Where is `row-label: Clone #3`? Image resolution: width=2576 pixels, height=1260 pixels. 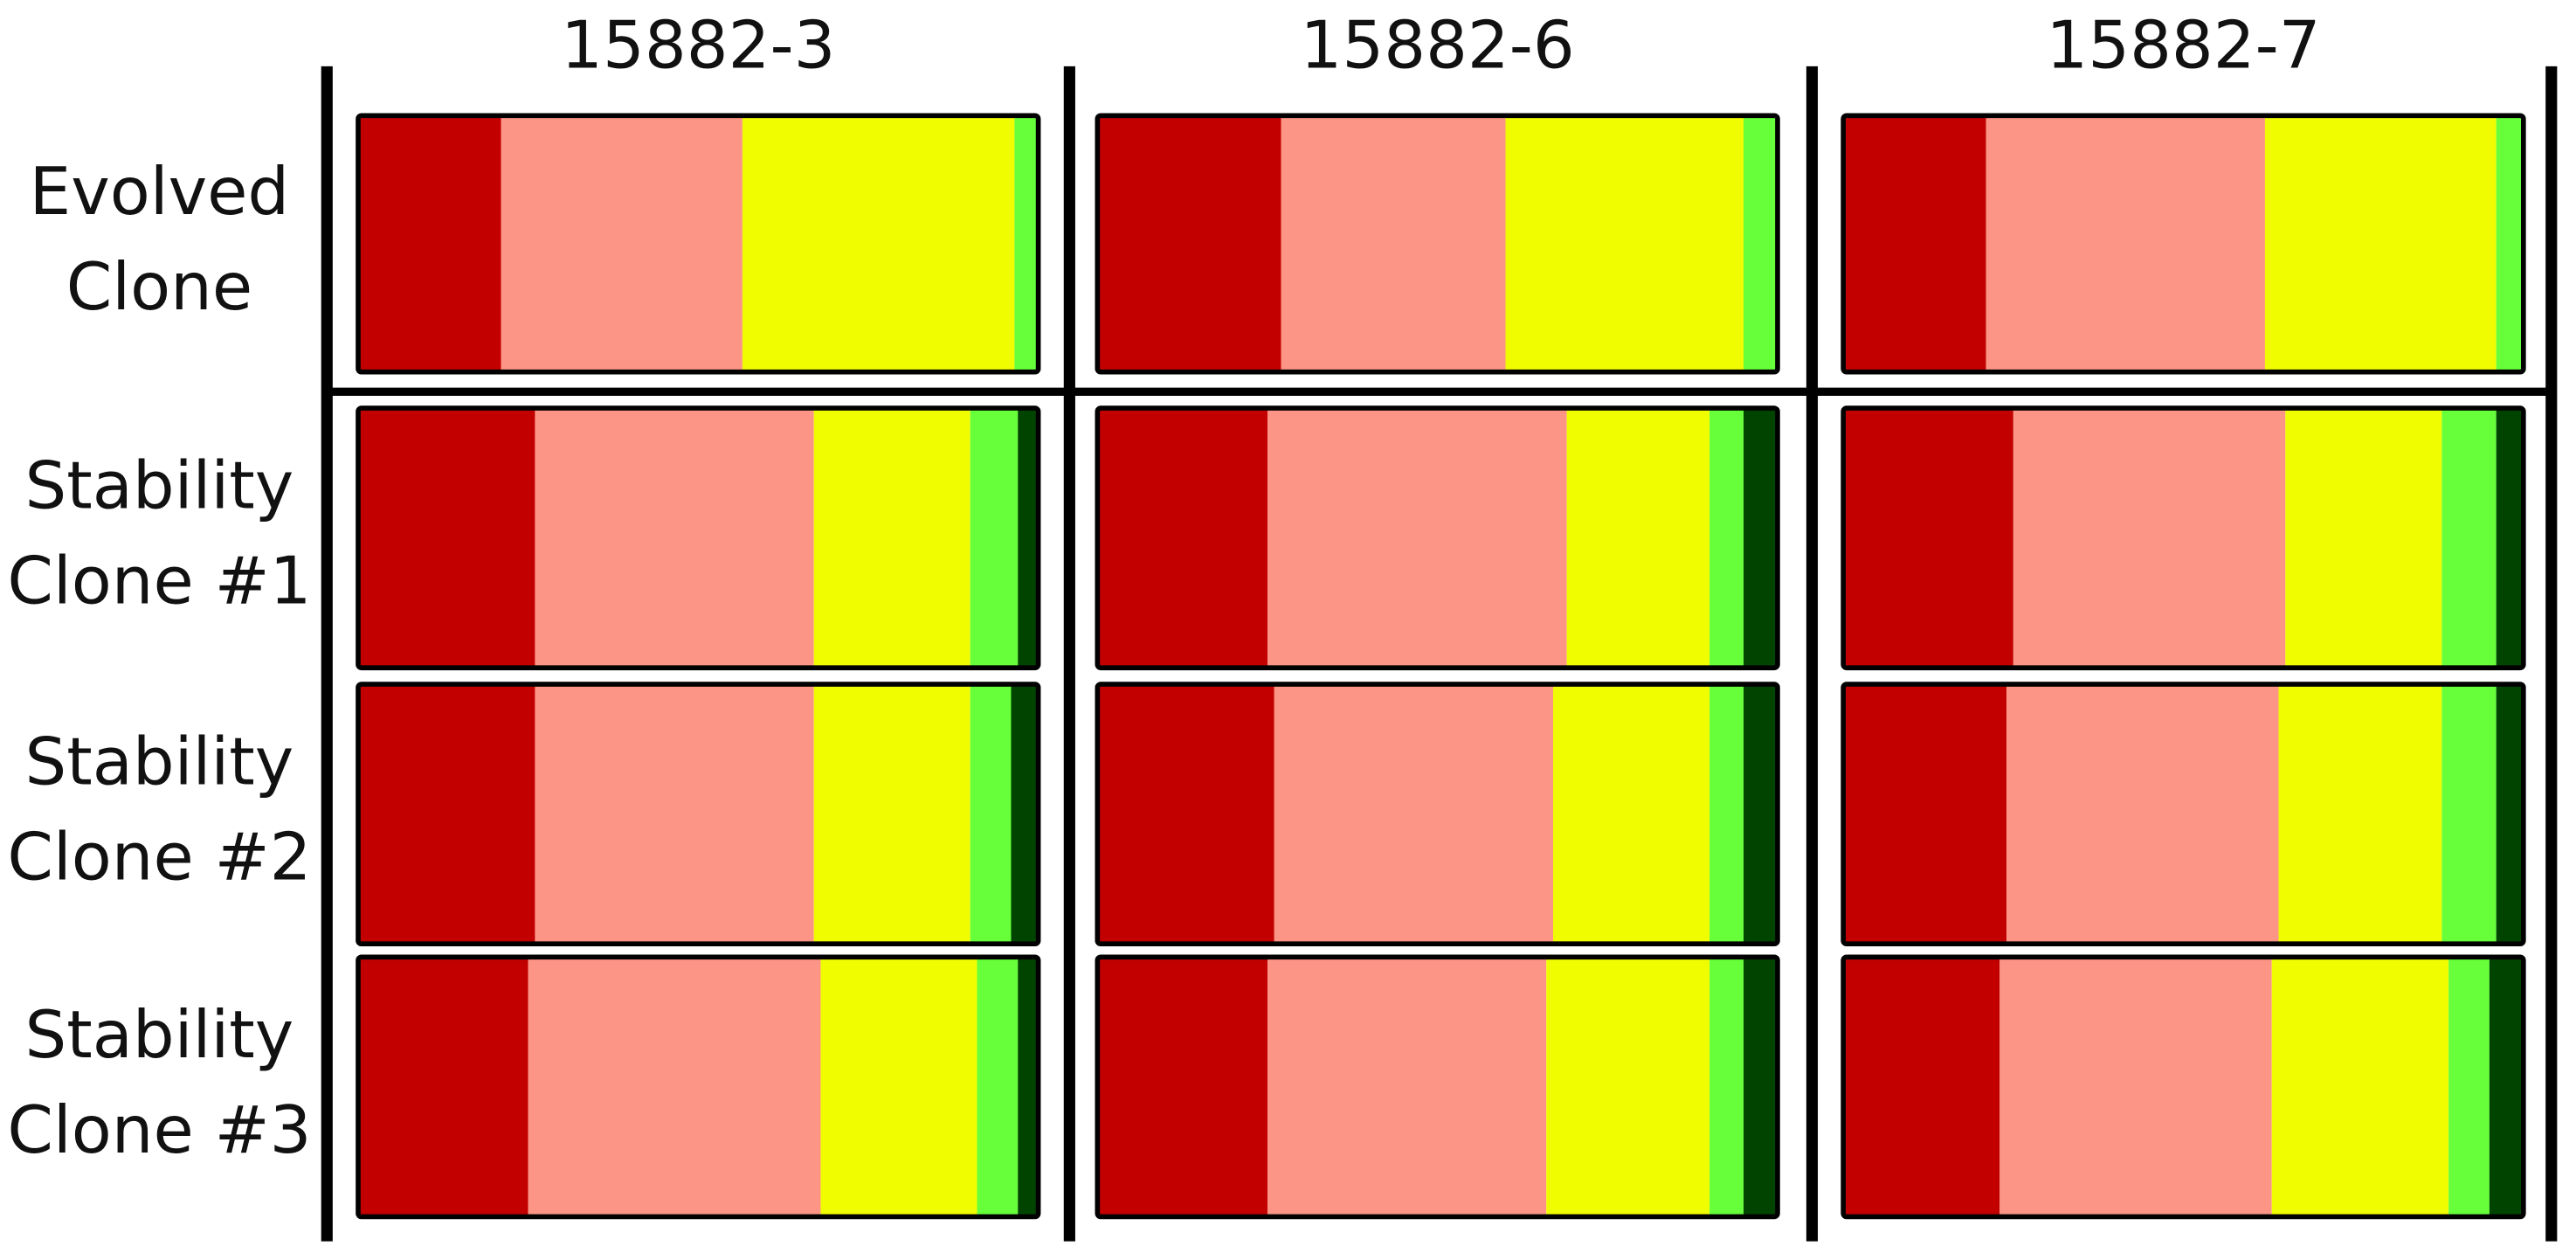
row-label: Clone #3 is located at coordinates (159, 1129).